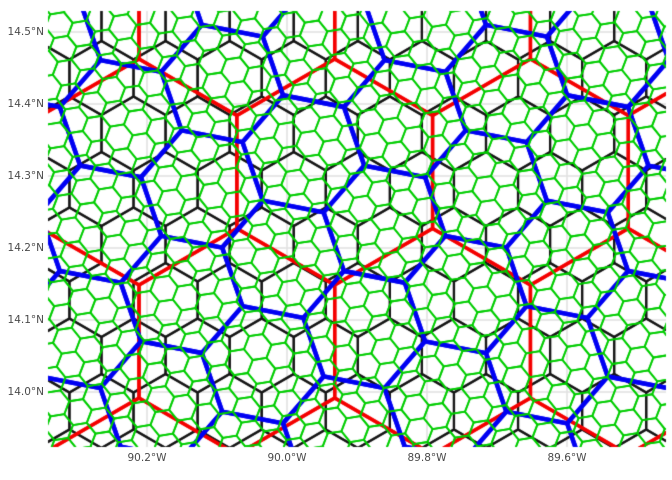  What do you see at coordinates (567, 458) in the screenshot?
I see `x-tick-label: 89.6°W` at bounding box center [567, 458].